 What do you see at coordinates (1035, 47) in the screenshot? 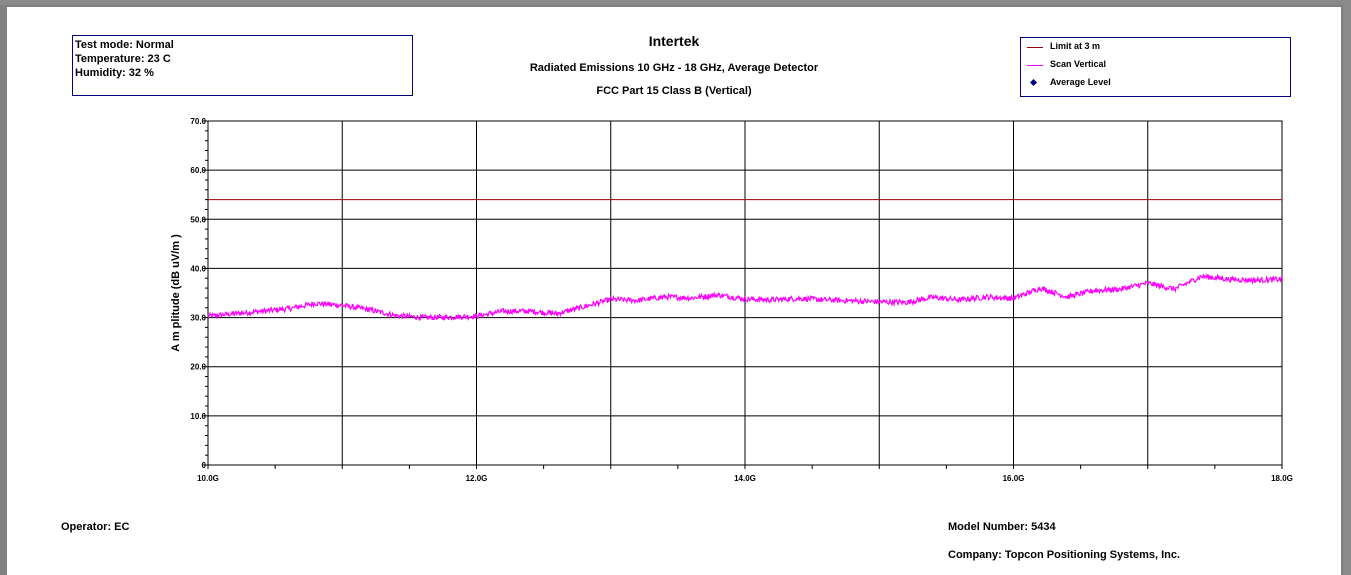
I see `legend-limit-swatch` at bounding box center [1035, 47].